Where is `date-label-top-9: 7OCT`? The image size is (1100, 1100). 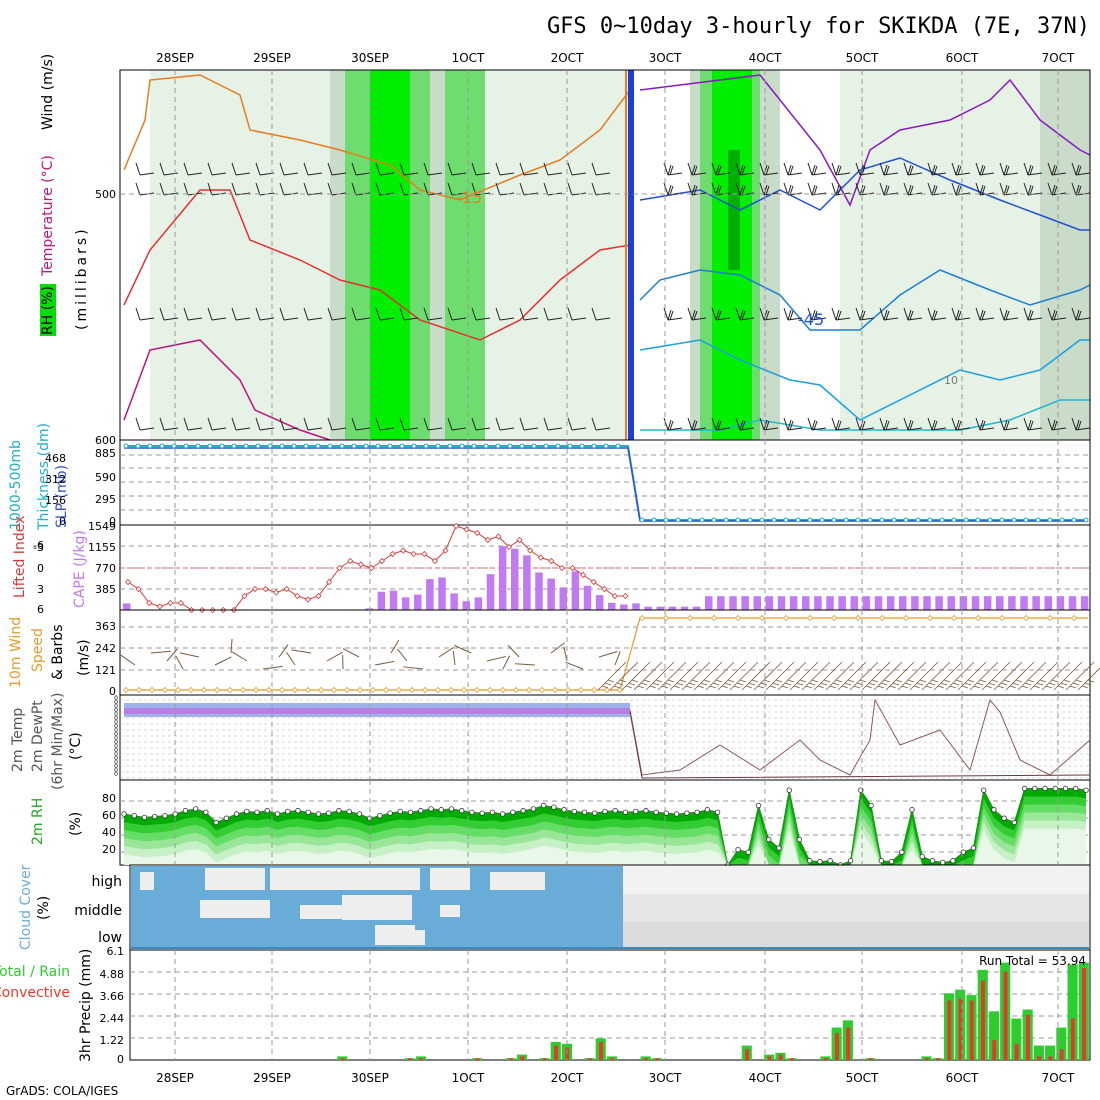 date-label-top-9: 7OCT is located at coordinates (1058, 58).